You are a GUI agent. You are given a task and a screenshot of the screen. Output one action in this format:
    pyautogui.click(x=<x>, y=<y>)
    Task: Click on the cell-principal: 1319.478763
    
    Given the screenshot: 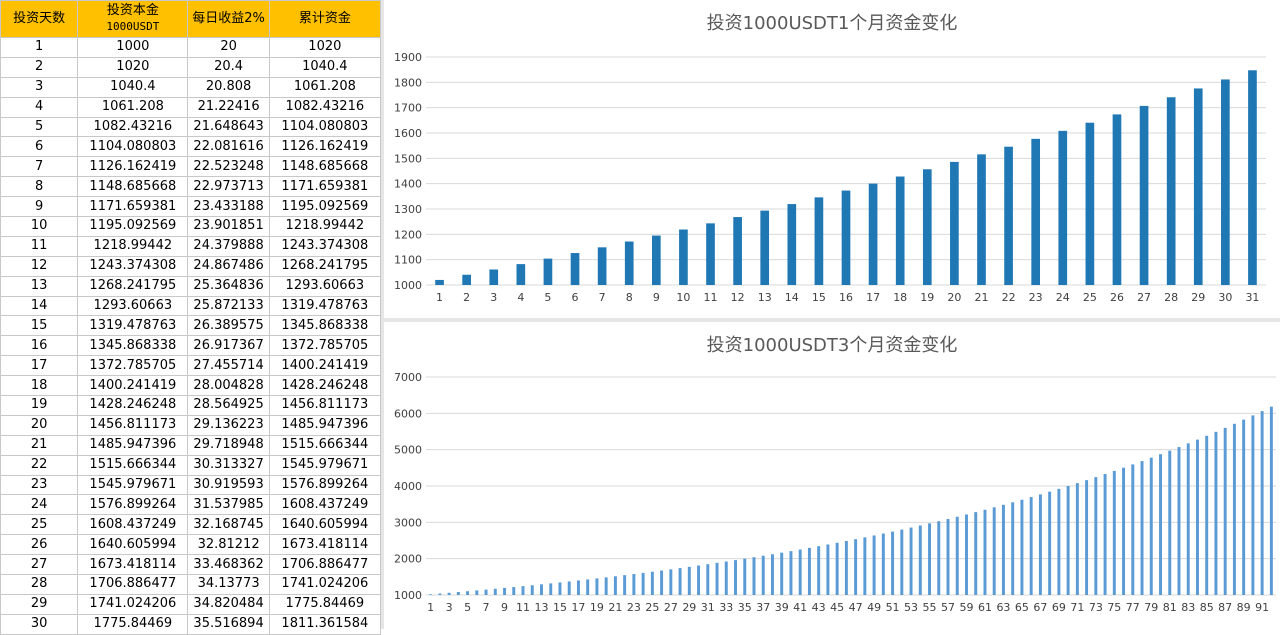 What is the action you would take?
    pyautogui.click(x=133, y=326)
    